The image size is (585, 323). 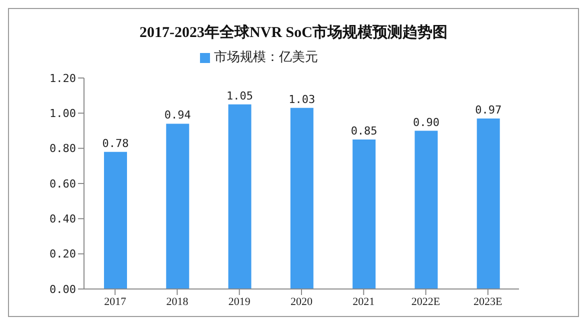 I want to click on text: 0.85, so click(x=364, y=131).